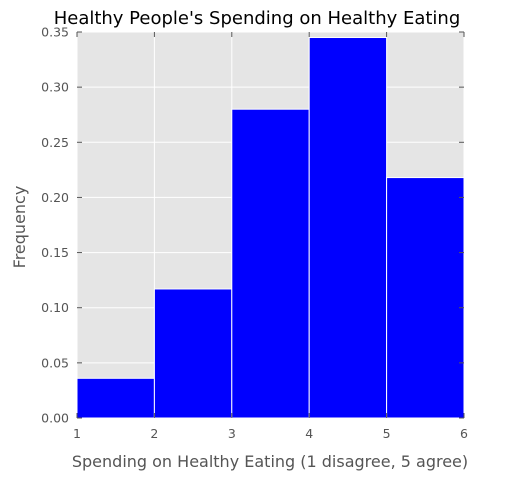  Describe the element at coordinates (55, 307) in the screenshot. I see `y-tick-label: 0.10` at that location.